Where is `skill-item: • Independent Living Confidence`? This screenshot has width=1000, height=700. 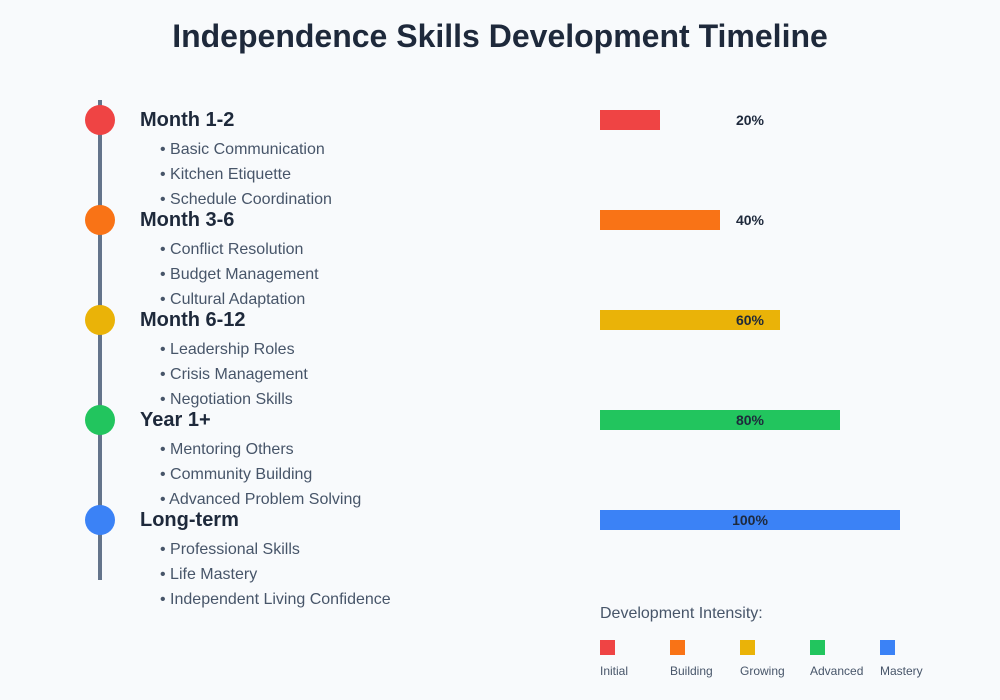
skill-item: • Independent Living Confidence is located at coordinates (275, 599).